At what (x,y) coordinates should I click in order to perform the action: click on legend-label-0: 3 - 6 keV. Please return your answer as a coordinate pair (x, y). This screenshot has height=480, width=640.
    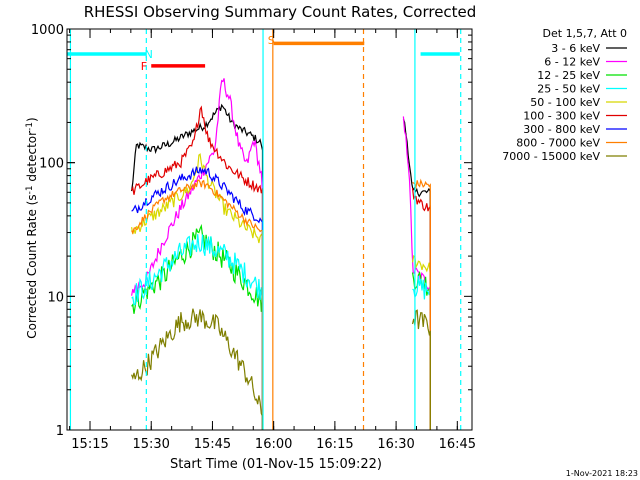
    Looking at the image, I should click on (575, 48).